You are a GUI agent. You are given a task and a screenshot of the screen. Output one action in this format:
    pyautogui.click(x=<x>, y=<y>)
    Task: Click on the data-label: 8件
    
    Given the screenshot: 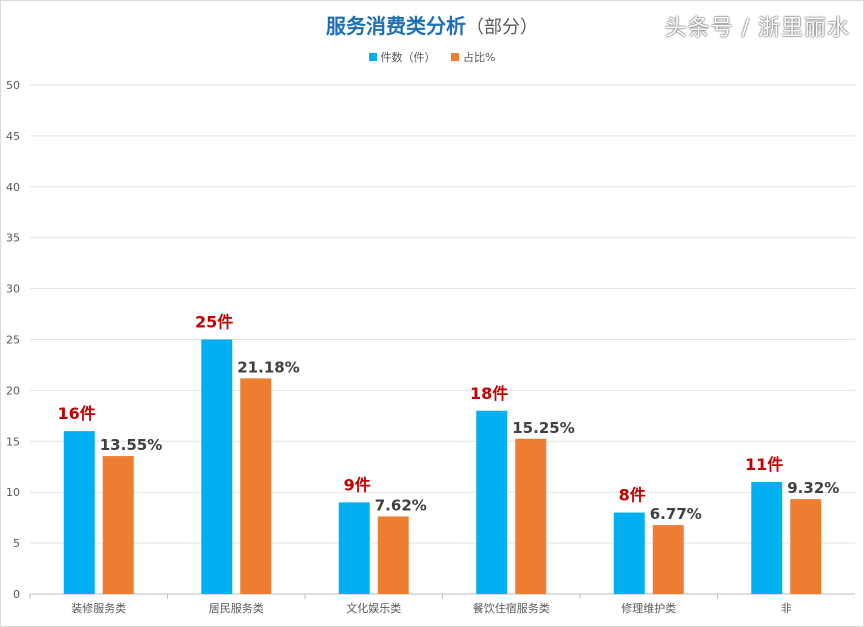 What is the action you would take?
    pyautogui.click(x=632, y=495)
    